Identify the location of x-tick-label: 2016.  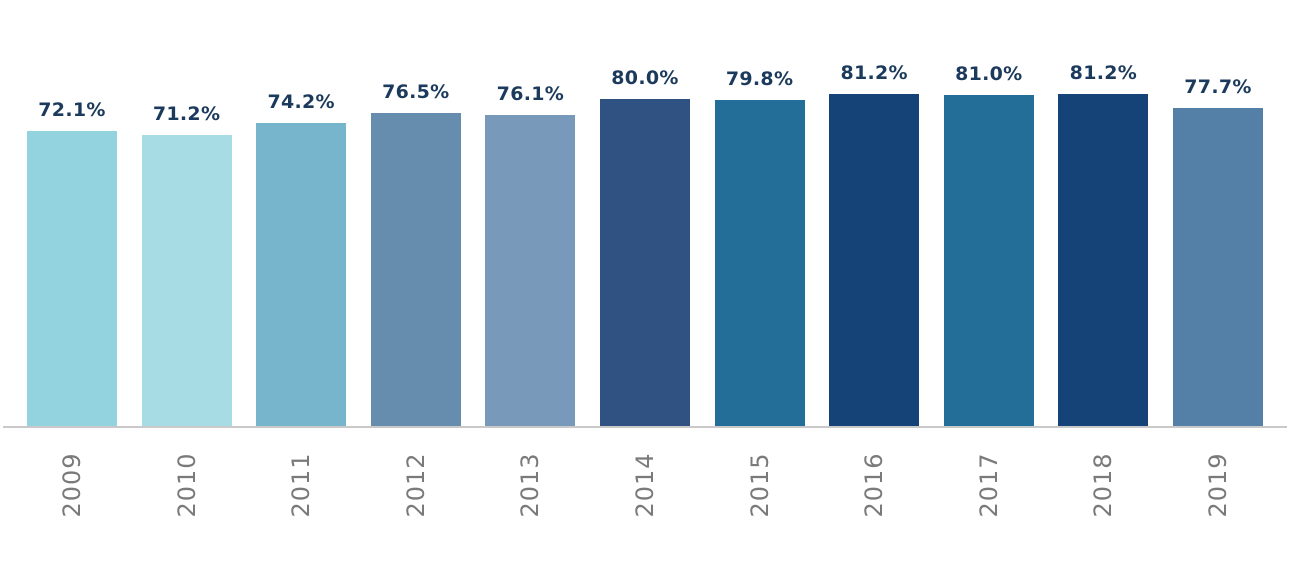
(874, 485).